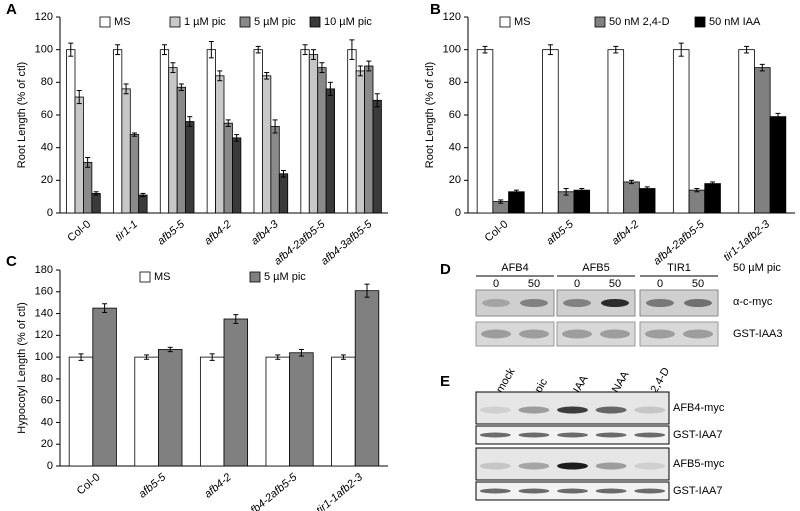  Describe the element at coordinates (44, 292) in the screenshot. I see `y-tick-label: 160` at that location.